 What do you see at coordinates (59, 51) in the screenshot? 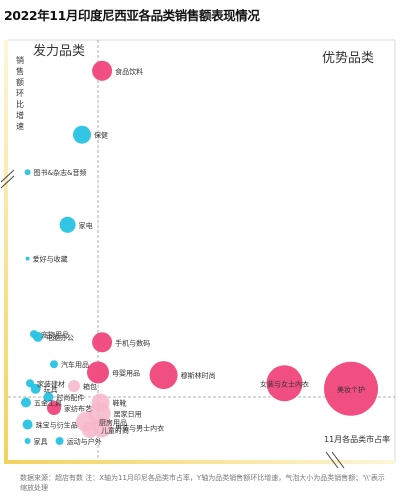
I see `quadrant-label-top-left: 发力品类` at bounding box center [59, 51].